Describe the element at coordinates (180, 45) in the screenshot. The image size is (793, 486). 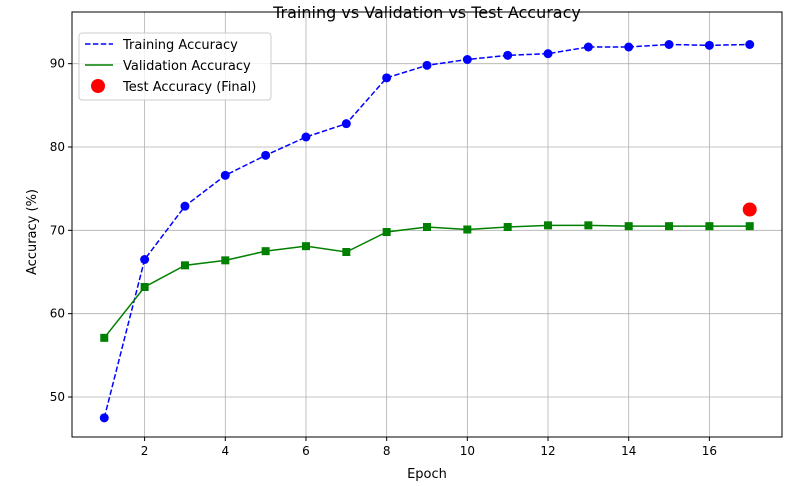
I see `legend-label: Training Accuracy` at that location.